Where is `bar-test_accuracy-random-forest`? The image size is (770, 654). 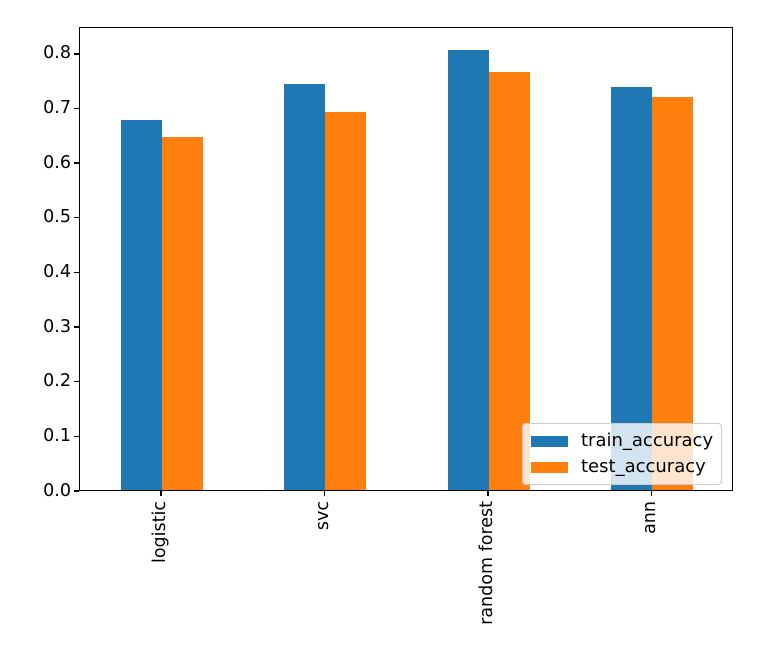
bar-test_accuracy-random-forest is located at coordinates (509, 280).